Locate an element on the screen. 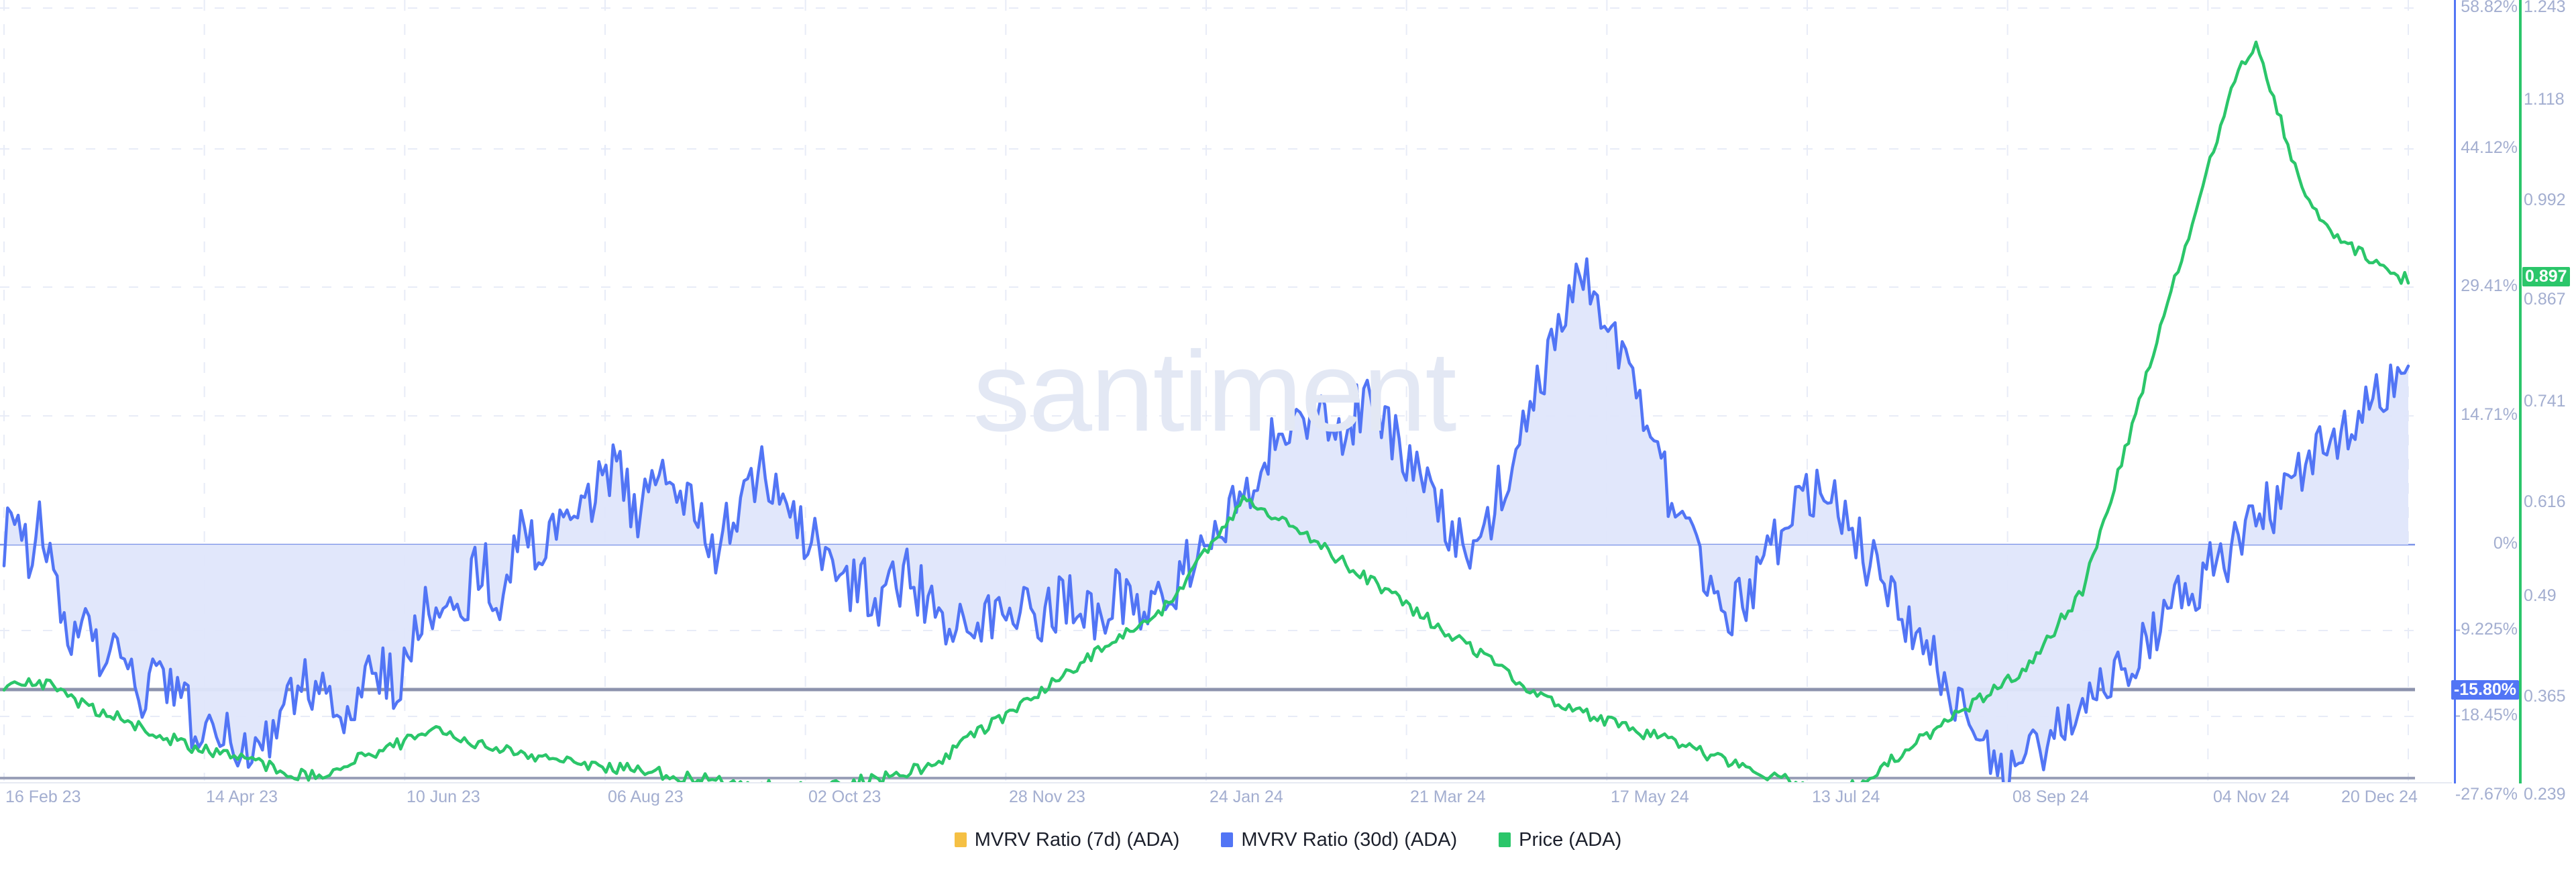  price-tick-2: 0.992 is located at coordinates (2545, 200).